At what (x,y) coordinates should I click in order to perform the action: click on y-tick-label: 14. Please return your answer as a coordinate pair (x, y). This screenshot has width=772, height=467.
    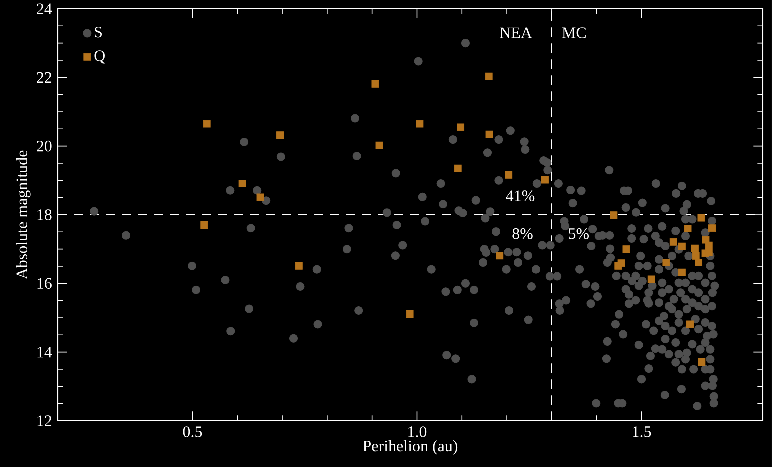
    Looking at the image, I should click on (45, 352).